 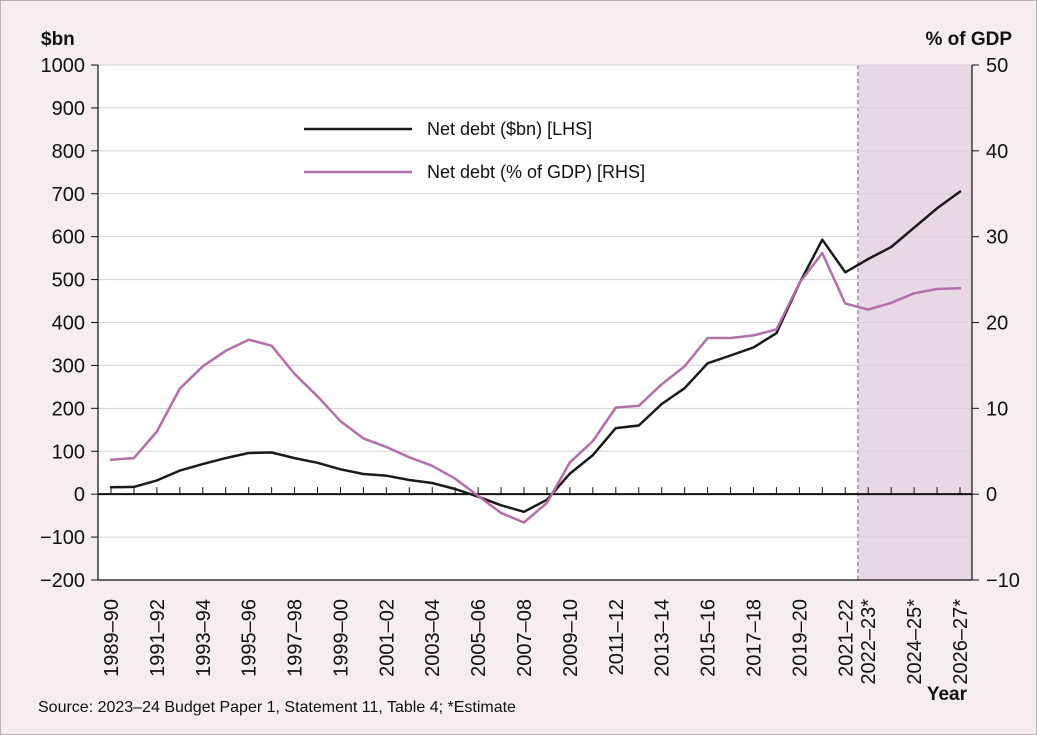 What do you see at coordinates (68, 366) in the screenshot?
I see `y-left-tick-label: 300` at bounding box center [68, 366].